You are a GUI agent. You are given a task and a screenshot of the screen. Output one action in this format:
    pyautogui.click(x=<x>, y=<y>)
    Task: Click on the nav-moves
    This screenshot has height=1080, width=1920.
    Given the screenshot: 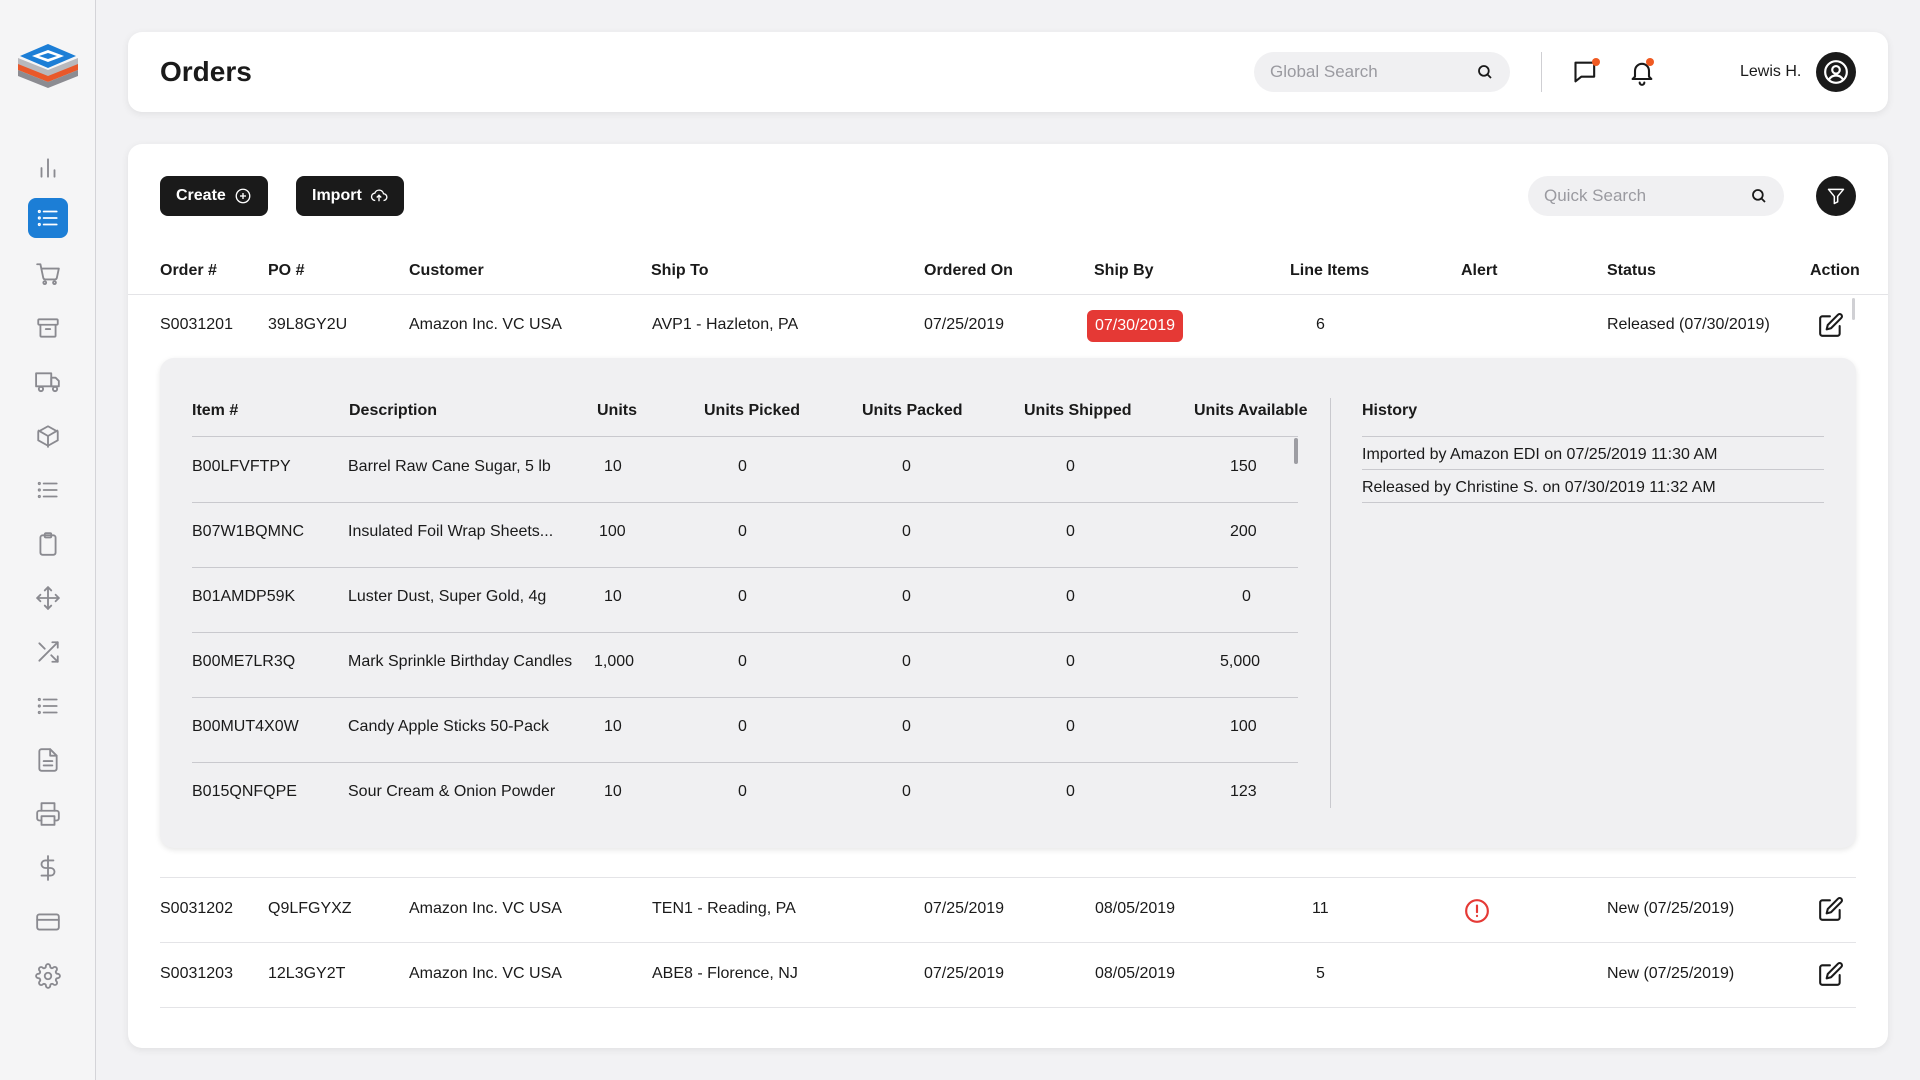 What is the action you would take?
    pyautogui.click(x=48, y=598)
    